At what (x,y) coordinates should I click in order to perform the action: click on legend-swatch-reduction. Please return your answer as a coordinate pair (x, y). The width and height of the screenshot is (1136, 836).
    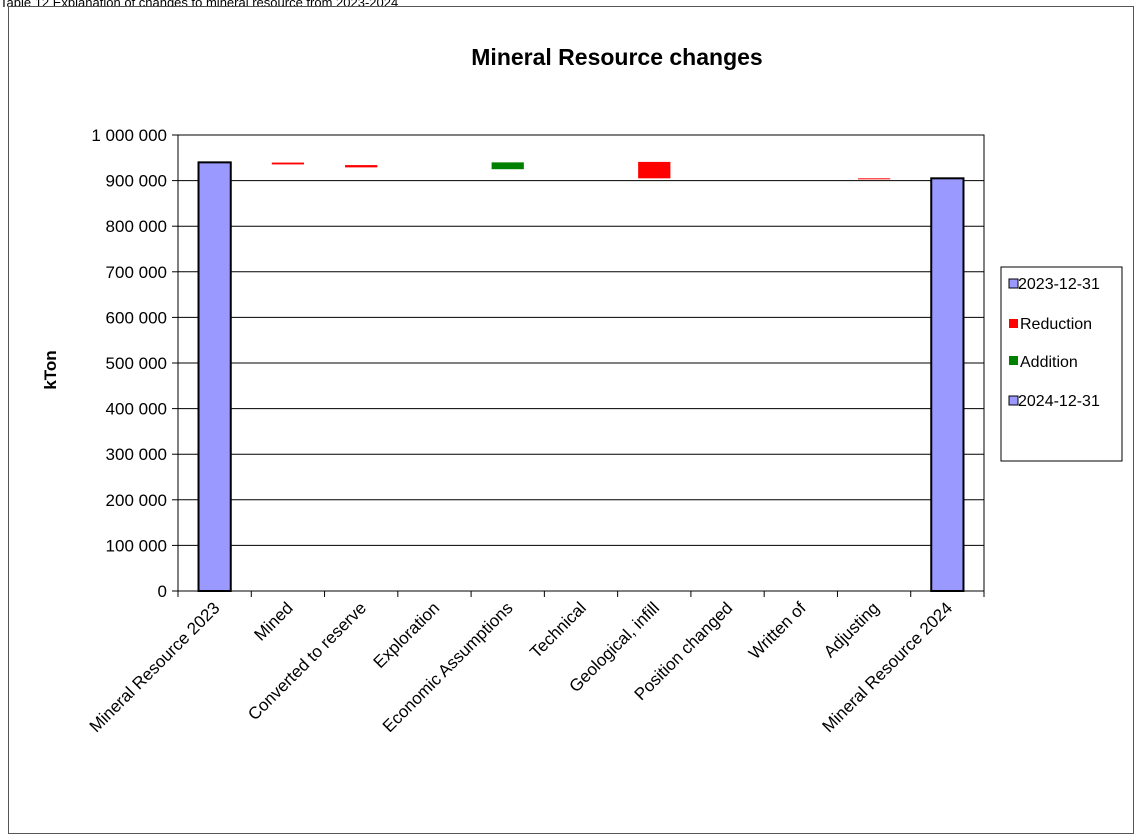
    Looking at the image, I should click on (1013, 323).